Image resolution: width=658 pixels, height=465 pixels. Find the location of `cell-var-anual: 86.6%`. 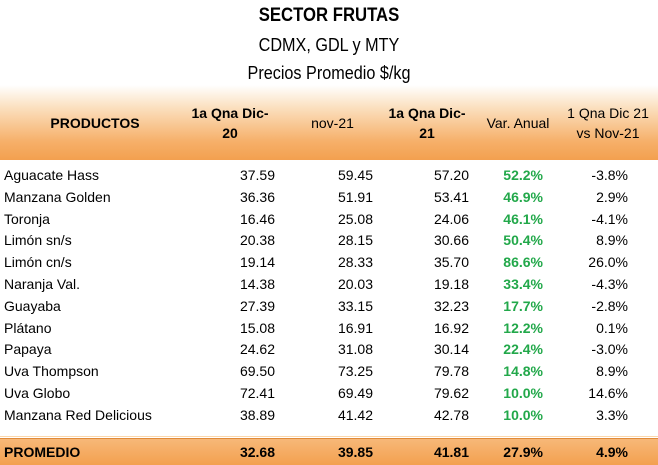

cell-var-anual: 86.6% is located at coordinates (523, 262).